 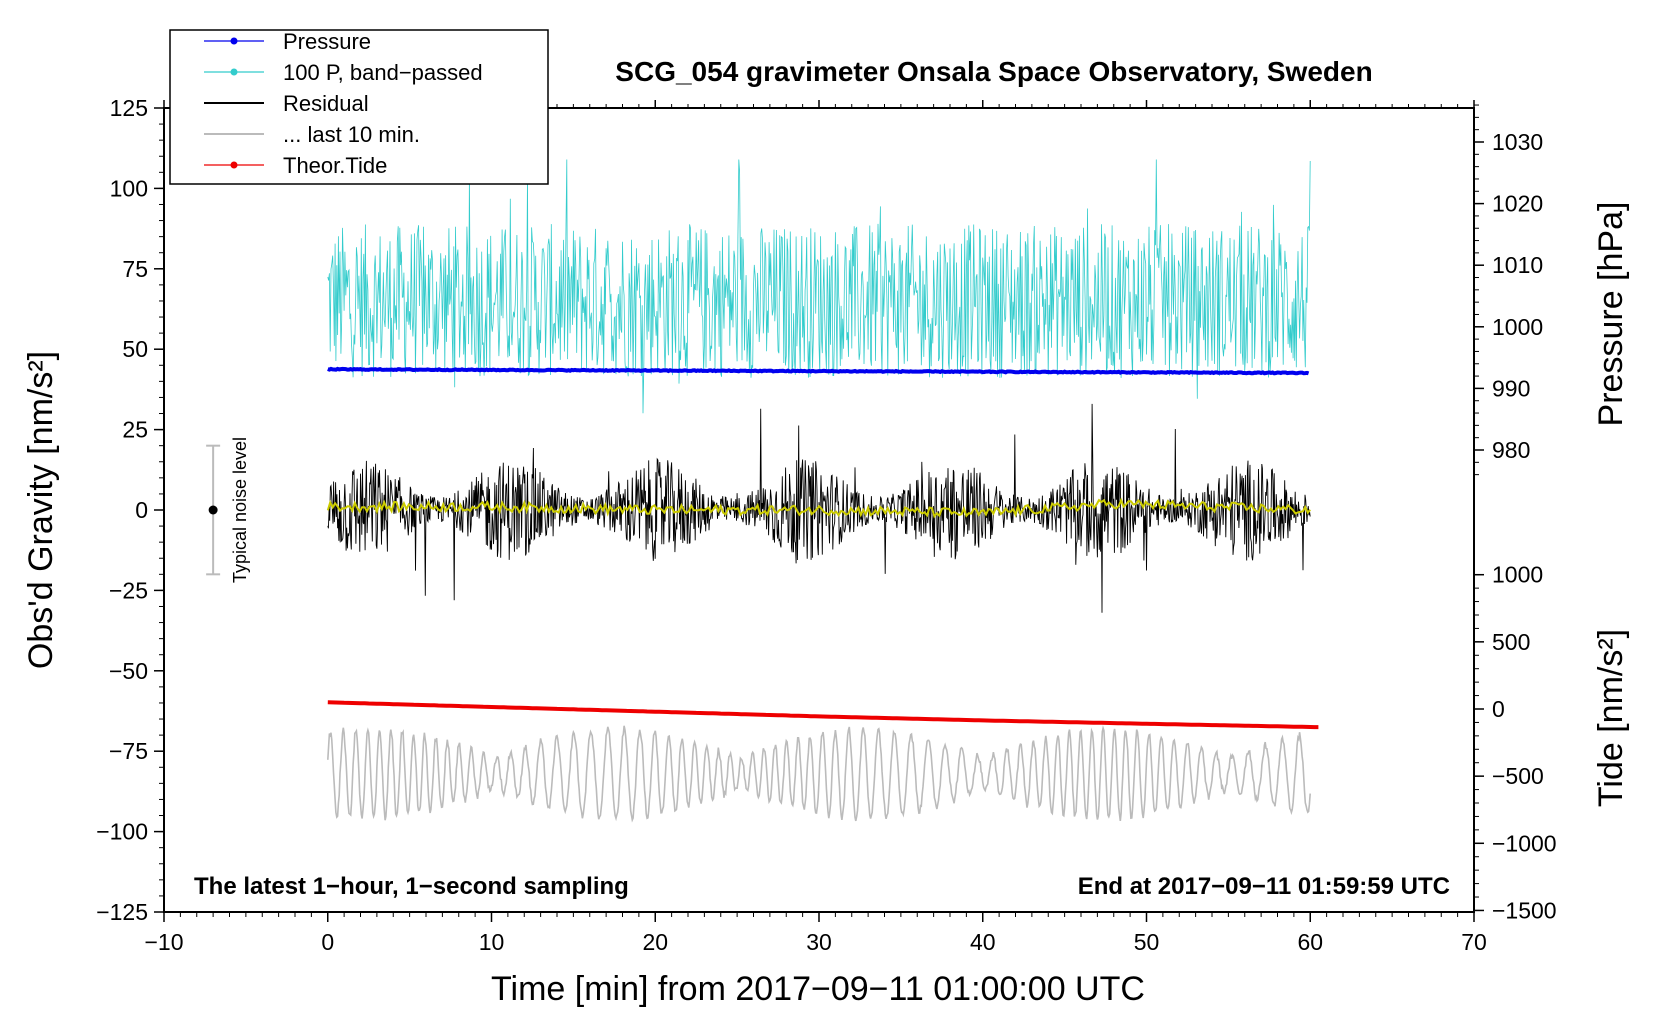 I want to click on series-residual-smoothed, so click(x=818, y=508).